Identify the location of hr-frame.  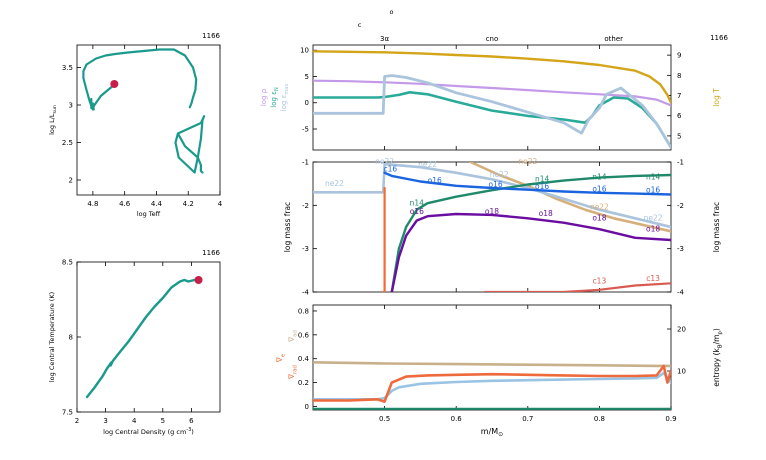
(148, 120).